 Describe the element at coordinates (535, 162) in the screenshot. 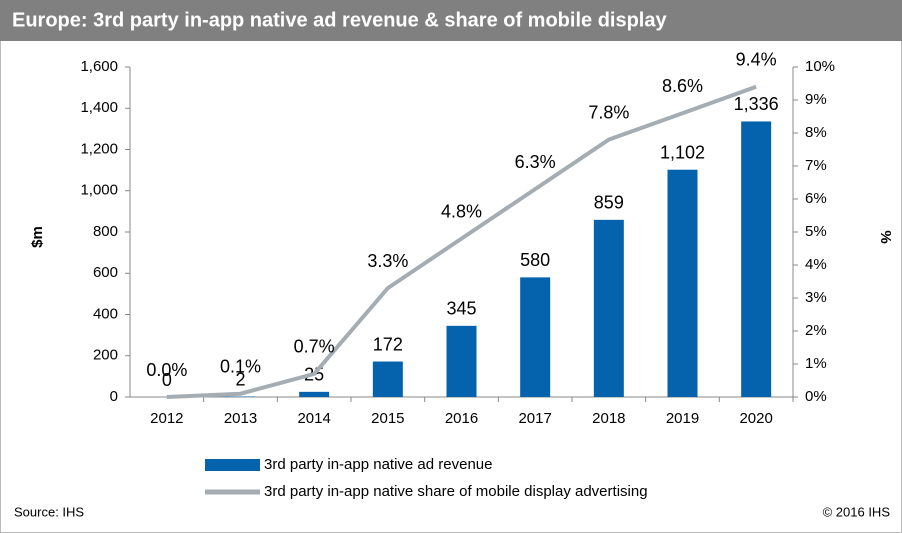

I see `line-value-label: 6.3%` at that location.